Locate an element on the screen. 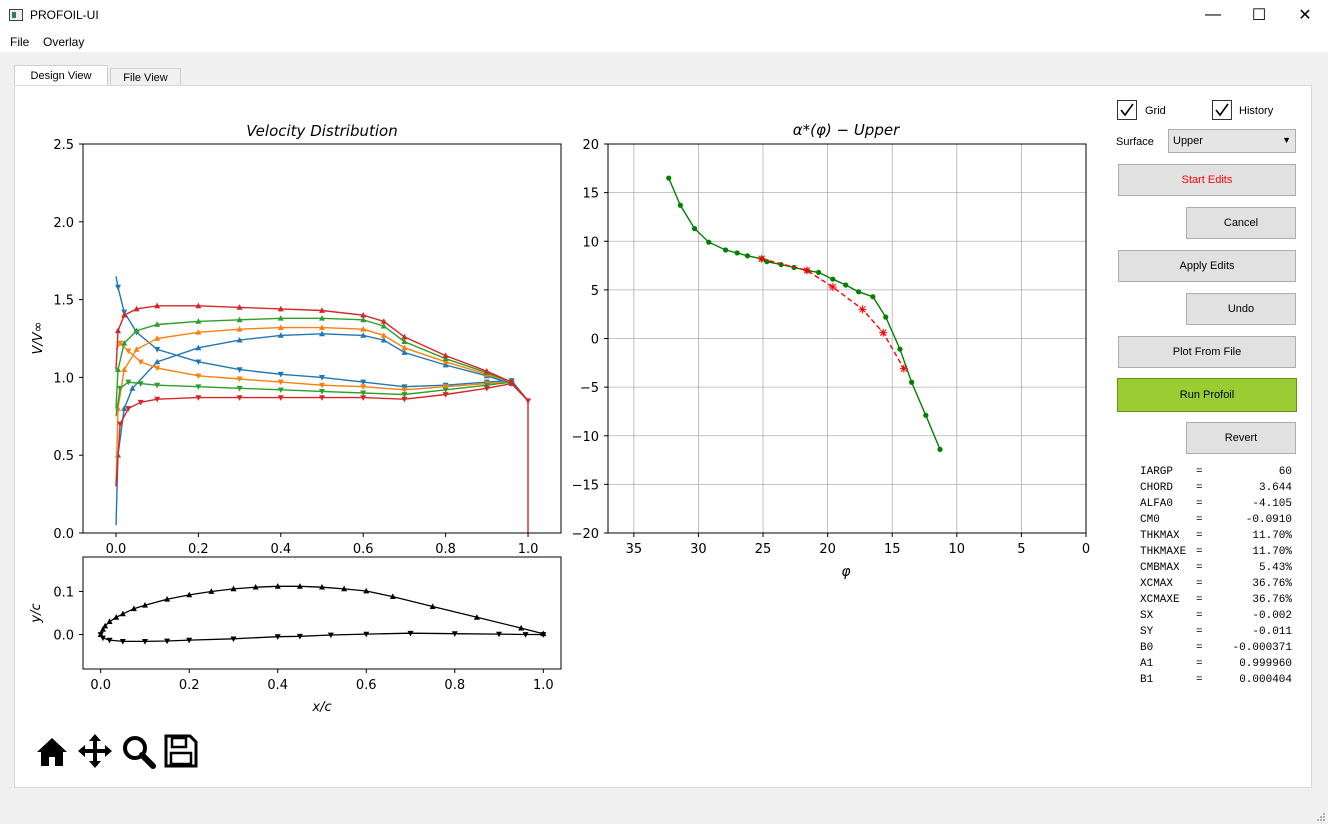 The width and height of the screenshot is (1328, 824). parameter-row: B0 = -0.000371 is located at coordinates (1220, 648).